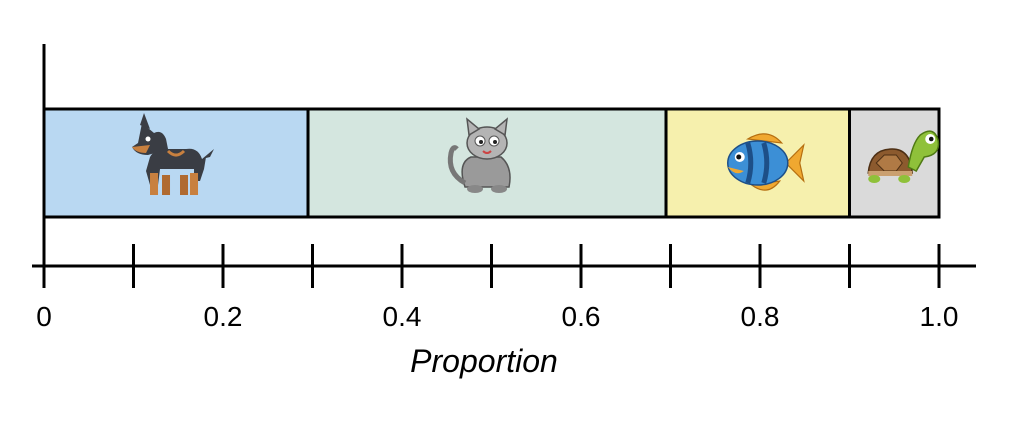 Image resolution: width=1022 pixels, height=428 pixels. What do you see at coordinates (581, 316) in the screenshot?
I see `x-tick-label: 0.6` at bounding box center [581, 316].